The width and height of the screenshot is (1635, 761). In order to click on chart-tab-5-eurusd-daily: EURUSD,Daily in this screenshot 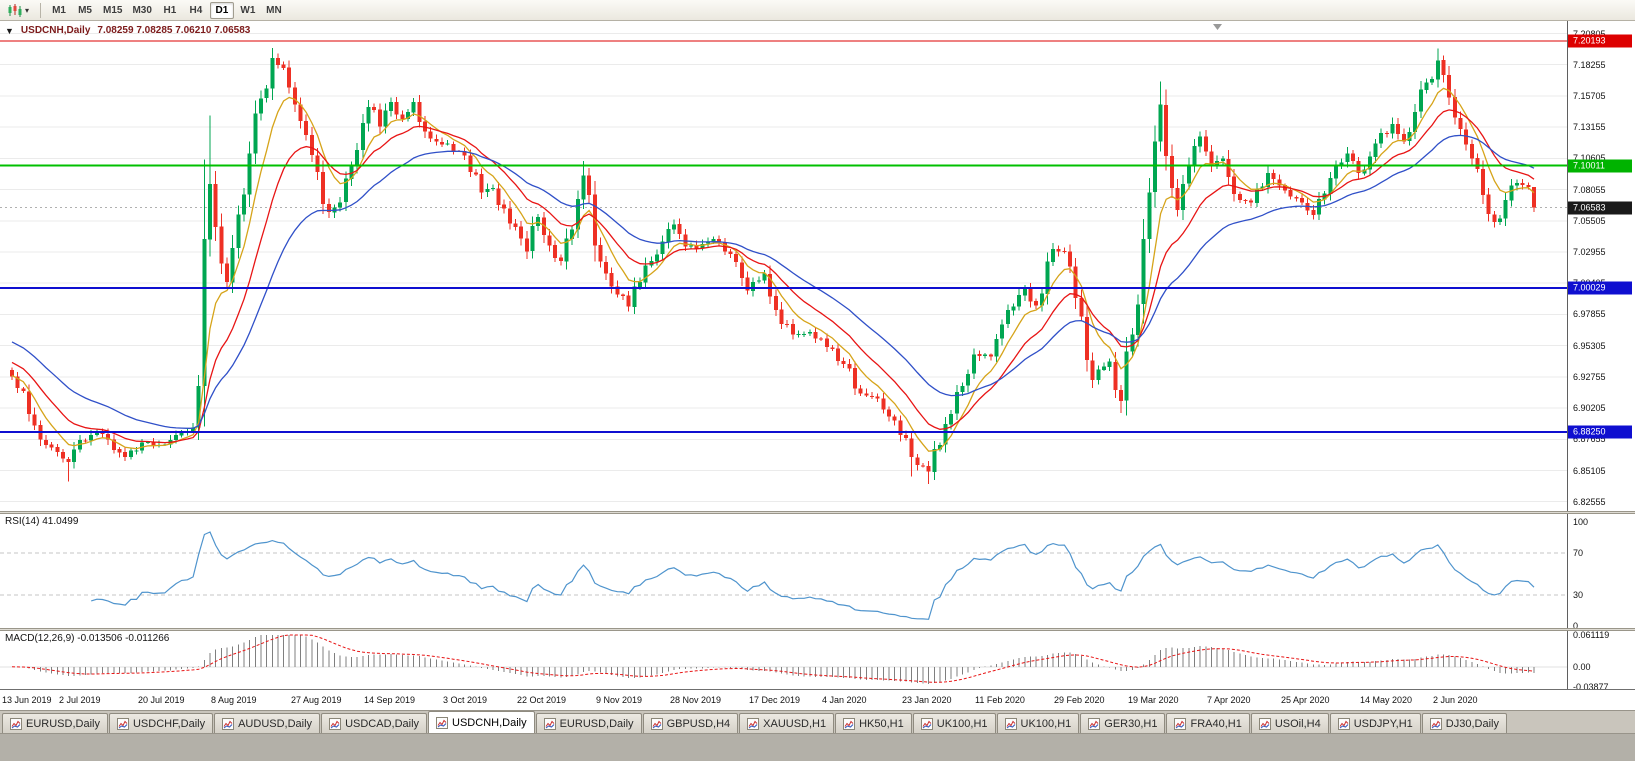, I will do `click(588, 723)`.